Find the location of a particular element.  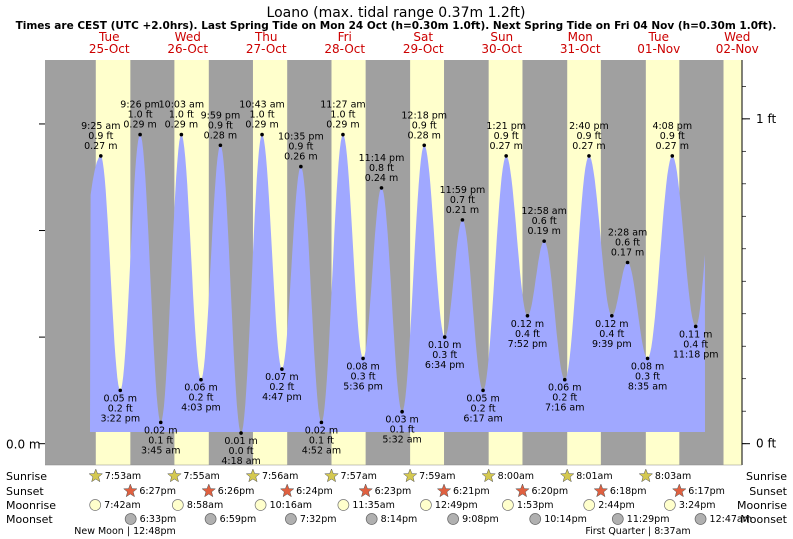

daylight-band is located at coordinates (732, 262).